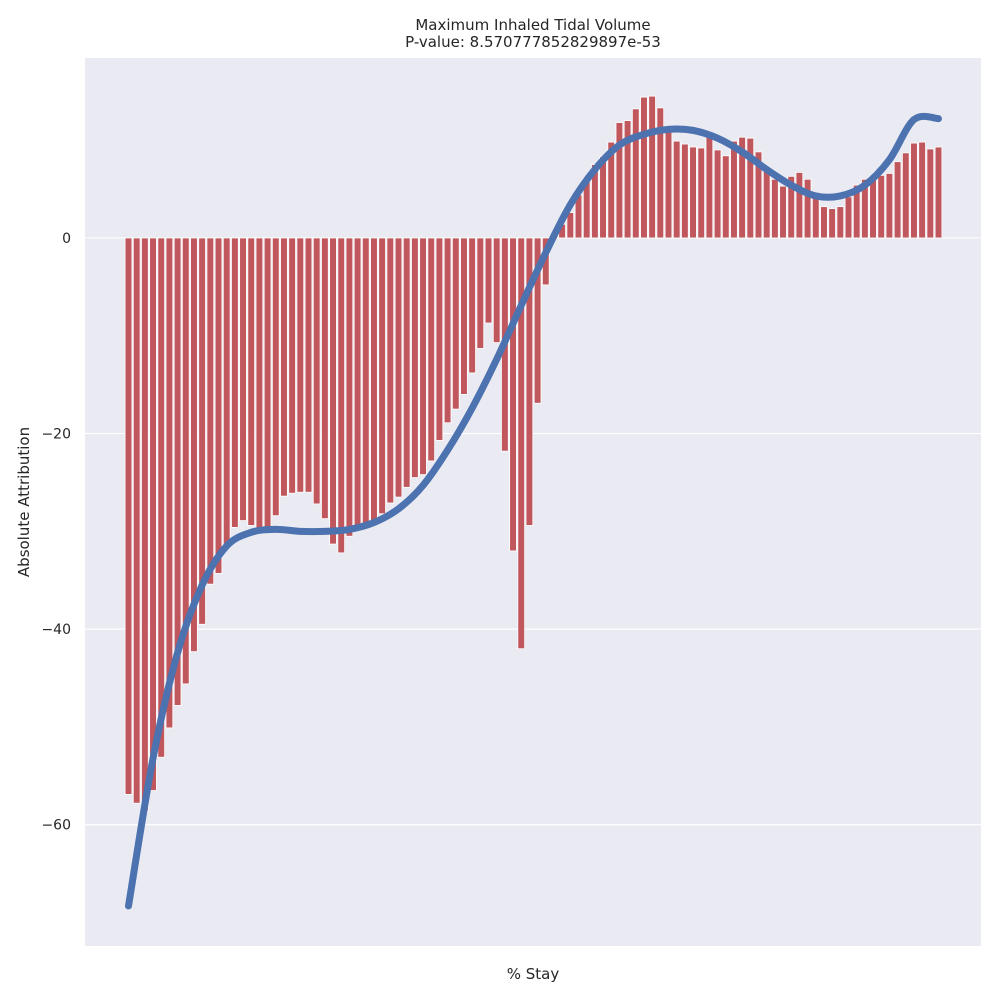 The width and height of the screenshot is (1000, 1000). What do you see at coordinates (533, 974) in the screenshot?
I see `x-axis-label: % Stay` at bounding box center [533, 974].